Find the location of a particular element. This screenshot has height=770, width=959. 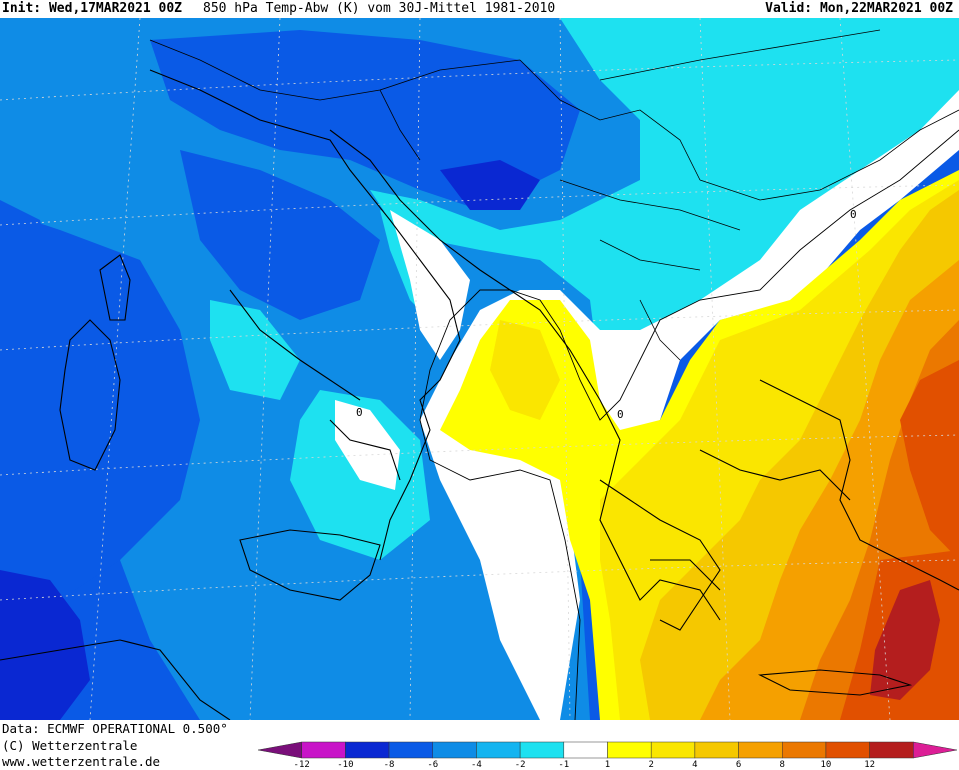

website-text: www.wetterzentrale.de is located at coordinates (81, 761).